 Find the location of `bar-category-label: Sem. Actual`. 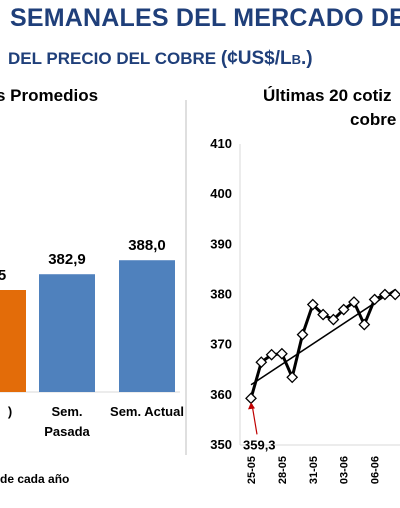

bar-category-label: Sem. Actual is located at coordinates (147, 411).